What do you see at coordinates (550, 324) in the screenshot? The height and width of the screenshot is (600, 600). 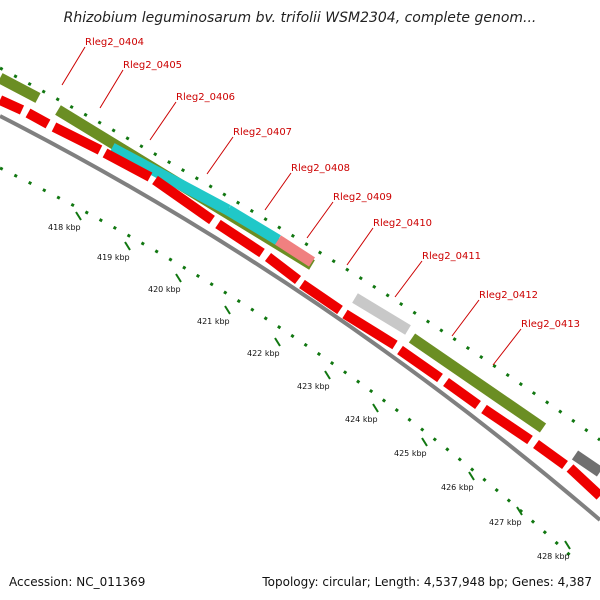 I see `gene-label-g0413: Rleg2_0413` at bounding box center [550, 324].